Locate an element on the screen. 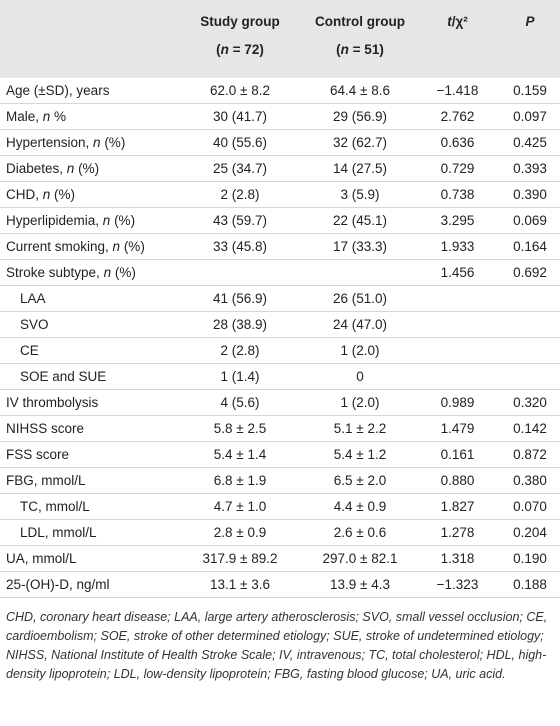 This screenshot has height=726, width=560. cell: 2 (2.8) is located at coordinates (240, 194).